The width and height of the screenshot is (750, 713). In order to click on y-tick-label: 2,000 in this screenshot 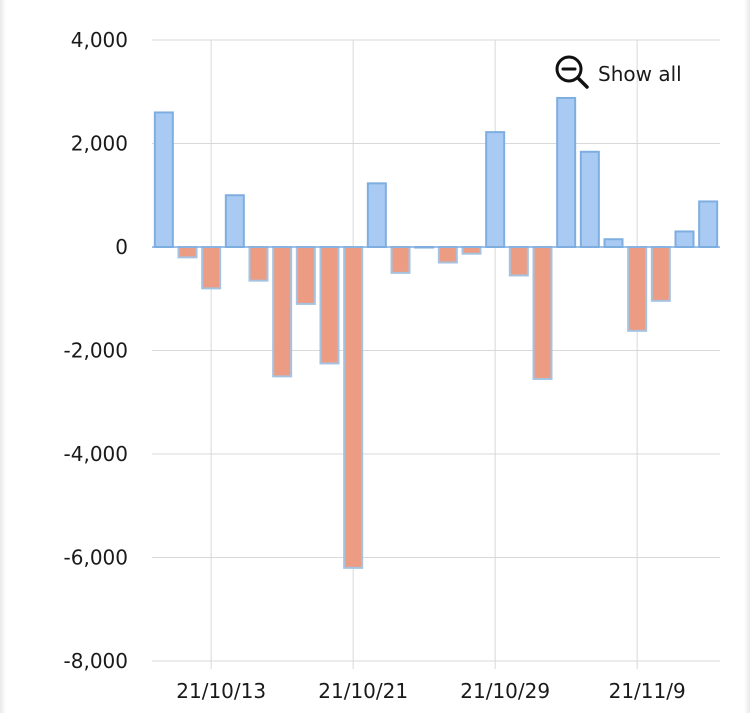, I will do `click(99, 144)`.